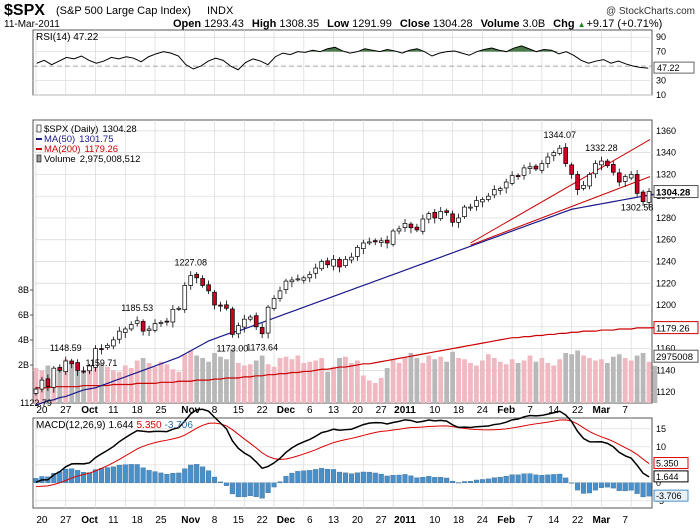 The height and width of the screenshot is (530, 700). What do you see at coordinates (66, 348) in the screenshot?
I see `price-annotation: 1148.59` at bounding box center [66, 348].